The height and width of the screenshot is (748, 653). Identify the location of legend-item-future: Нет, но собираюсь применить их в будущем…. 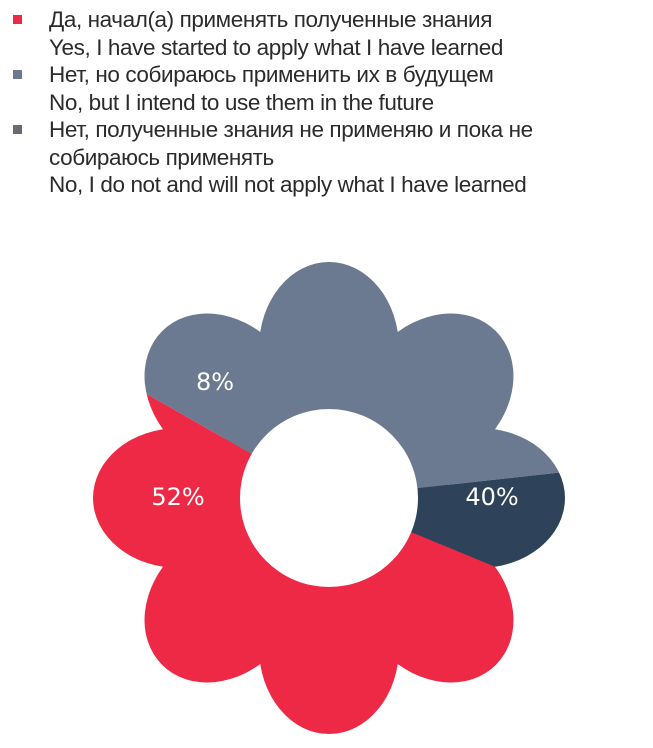
(319, 88).